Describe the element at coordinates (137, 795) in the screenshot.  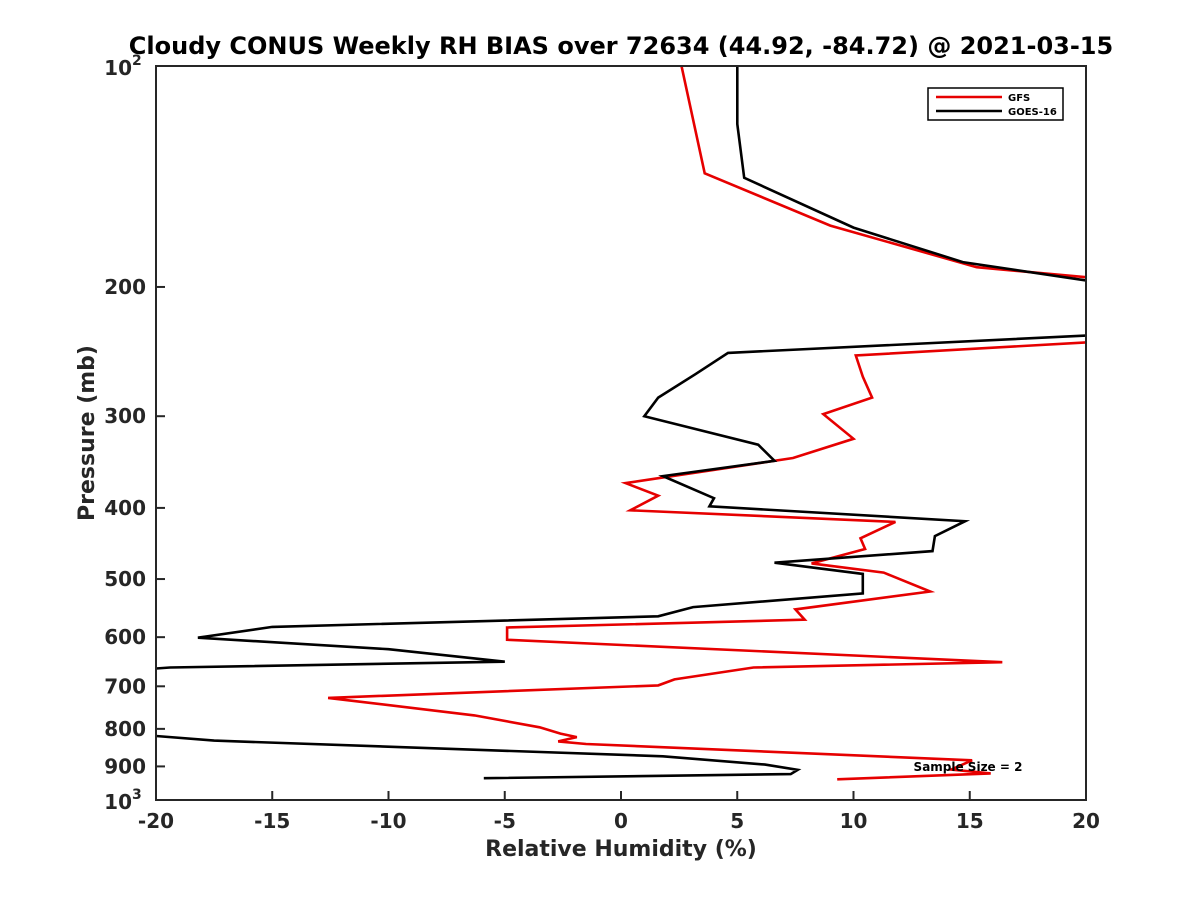
I see `y-tick-exponent: 3` at that location.